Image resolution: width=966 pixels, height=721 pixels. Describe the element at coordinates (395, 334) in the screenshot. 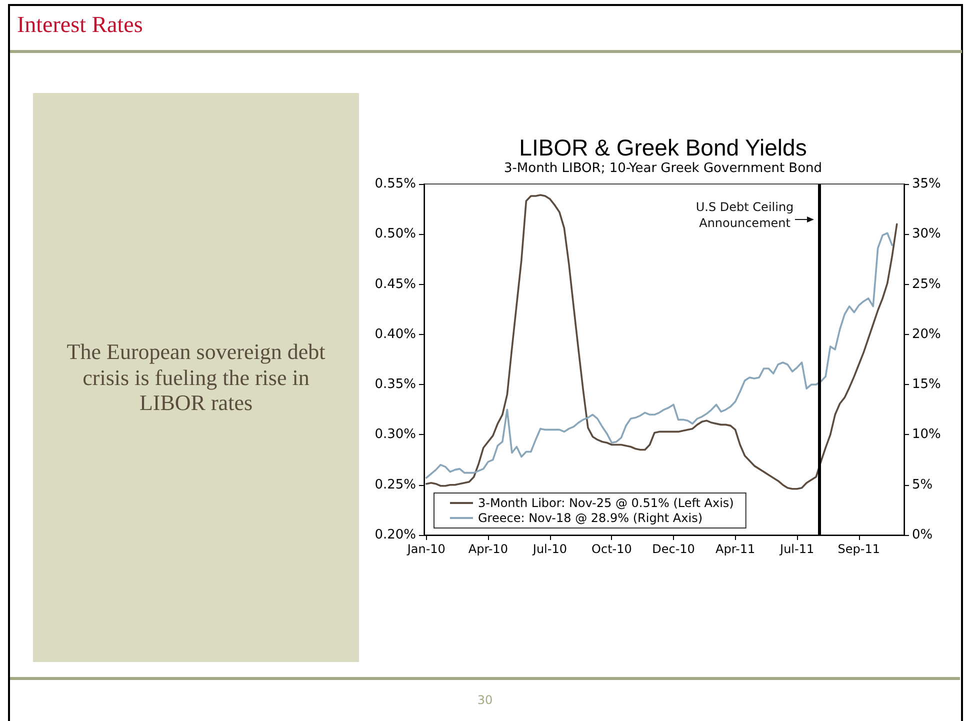

I see `y-tick-label: 0.40%` at that location.